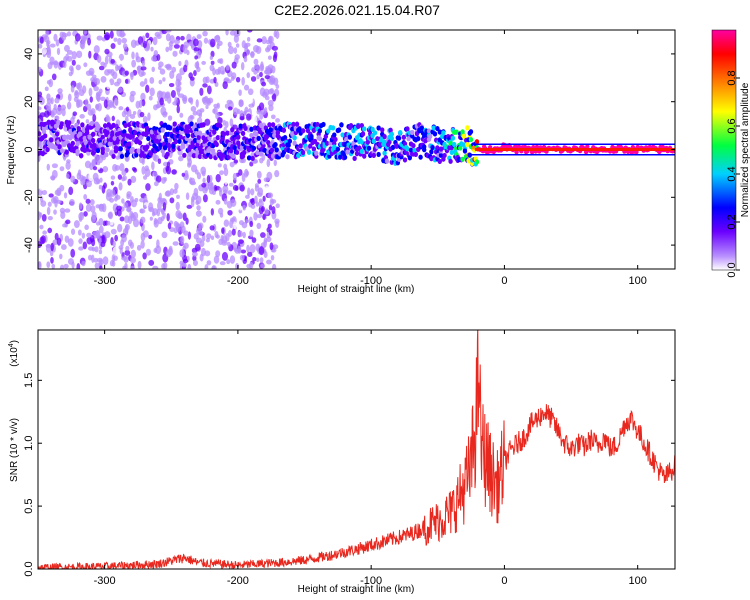 The width and height of the screenshot is (750, 600). Describe the element at coordinates (638, 581) in the screenshot. I see `snr-x-tick-label: 100` at that location.